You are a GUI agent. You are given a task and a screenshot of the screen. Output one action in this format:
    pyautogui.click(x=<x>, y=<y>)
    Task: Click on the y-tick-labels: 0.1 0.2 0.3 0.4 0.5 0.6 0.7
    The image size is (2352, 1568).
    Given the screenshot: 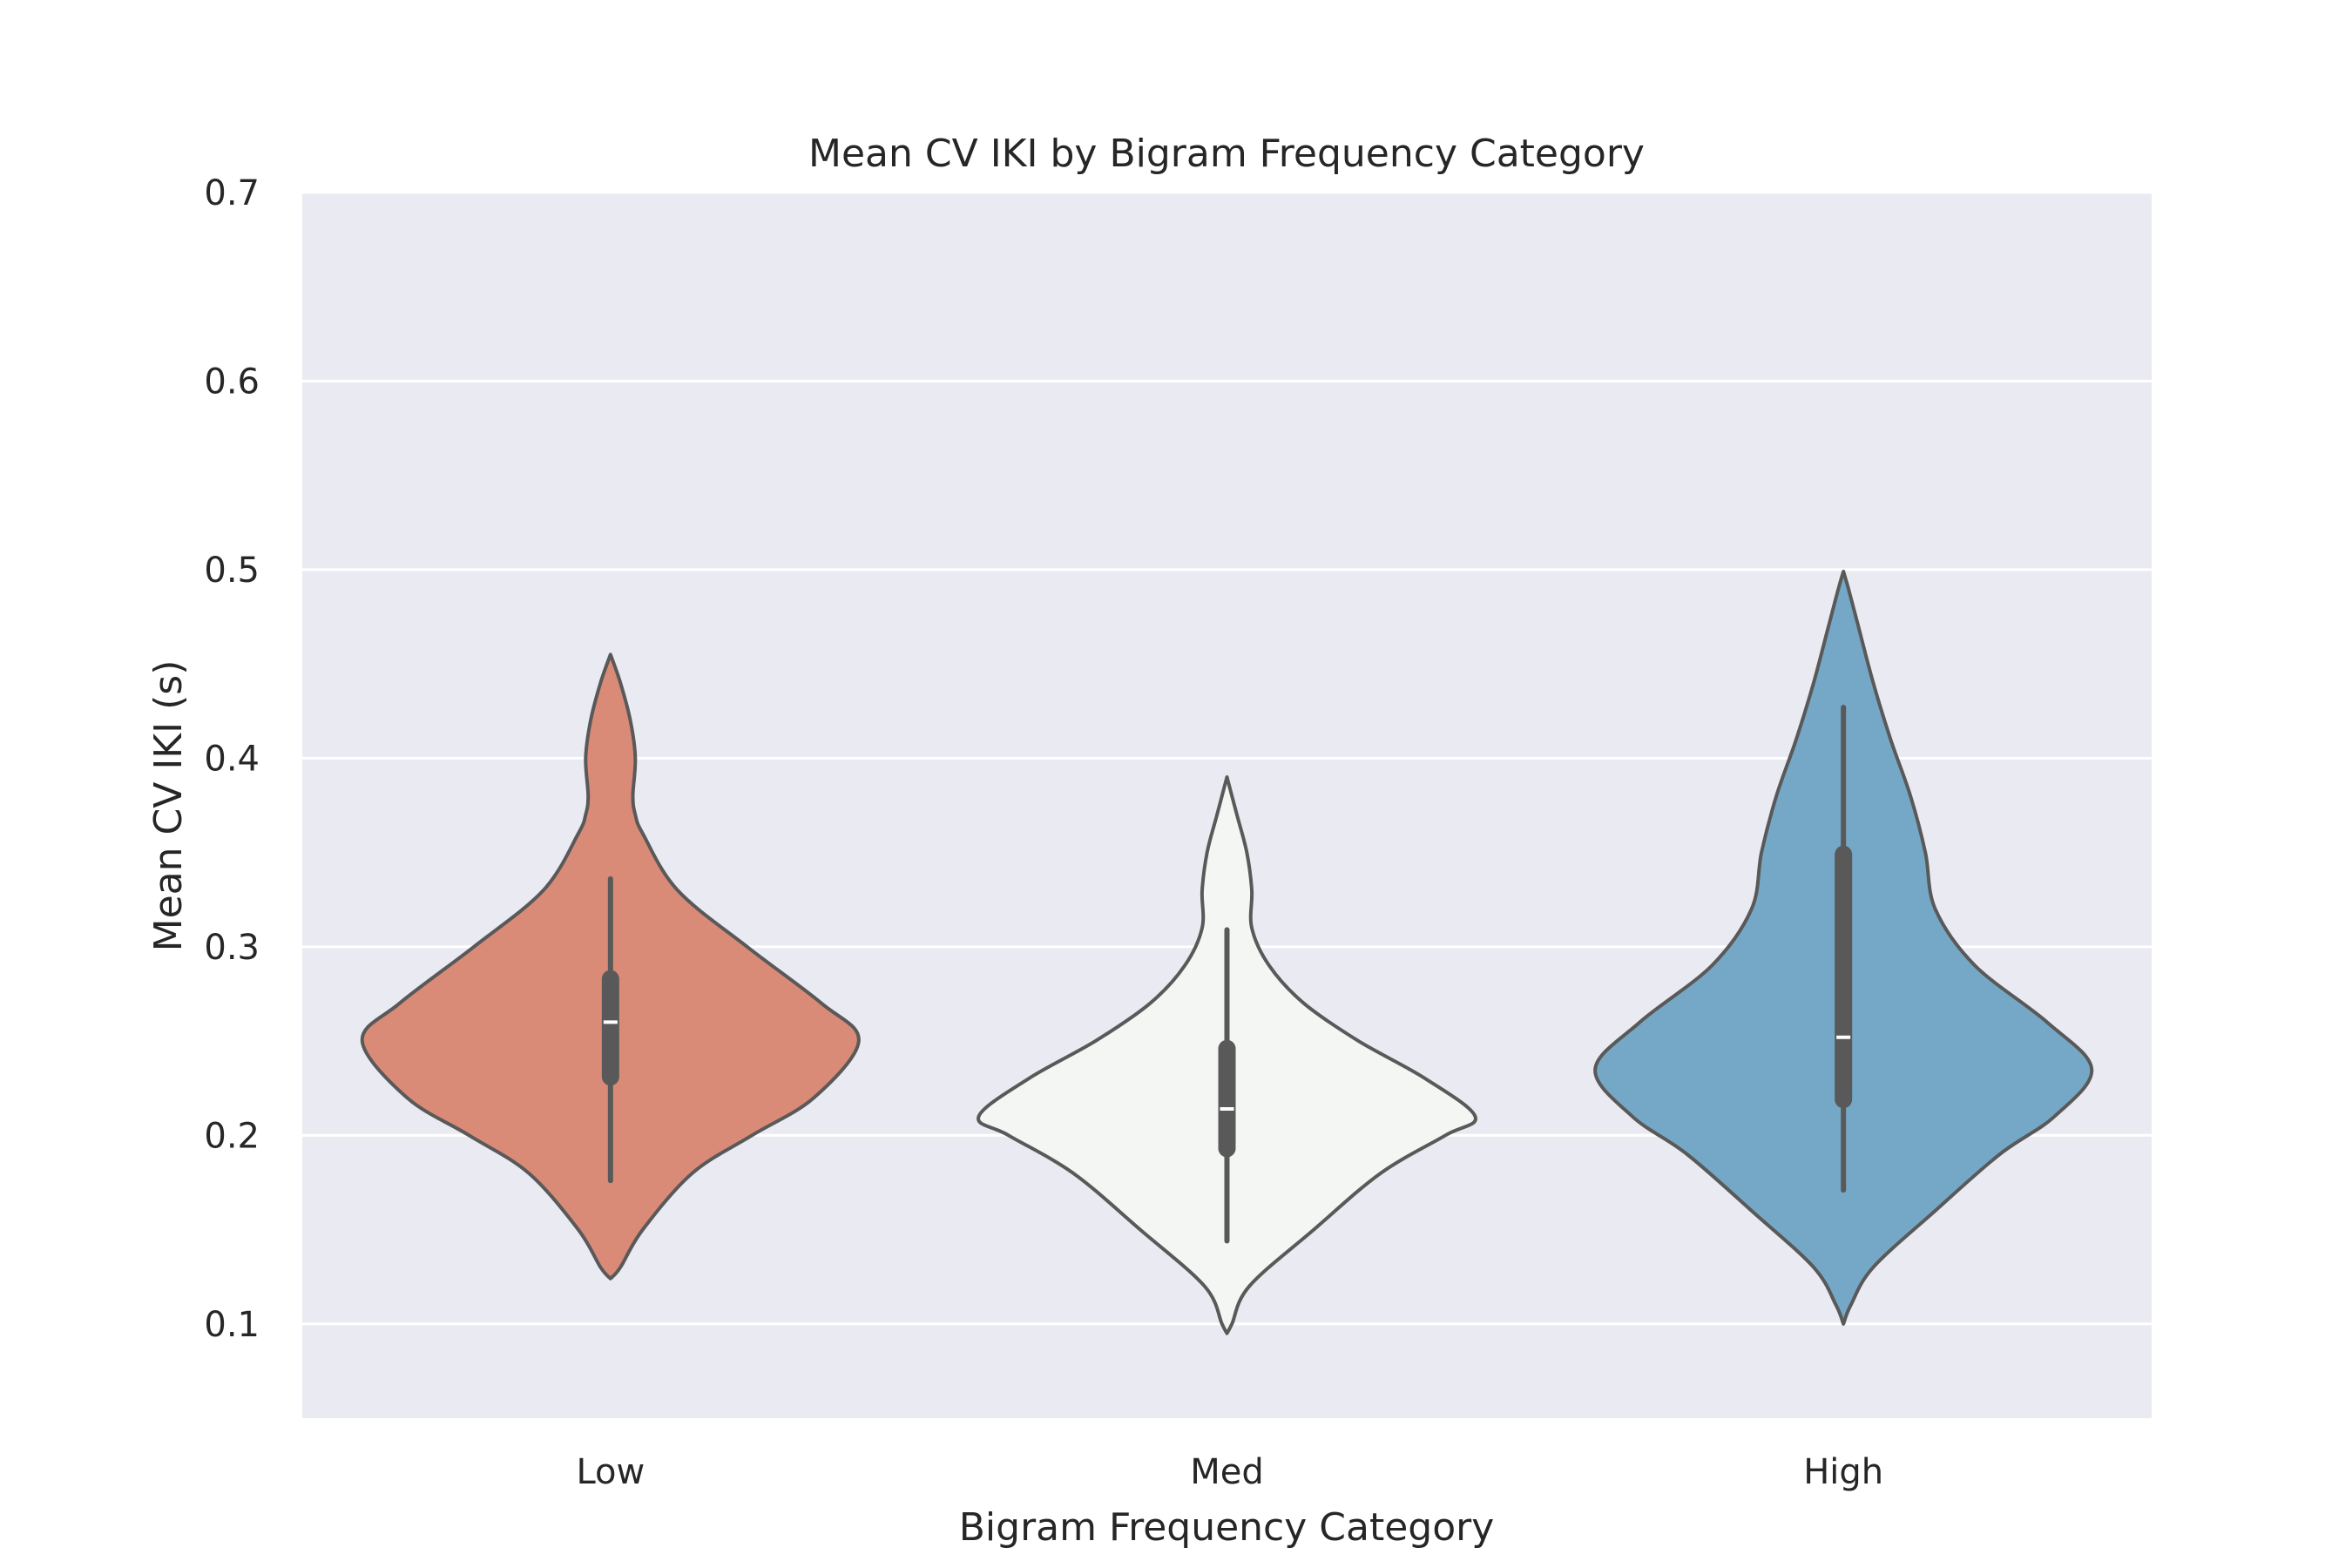 What is the action you would take?
    pyautogui.click(x=232, y=759)
    